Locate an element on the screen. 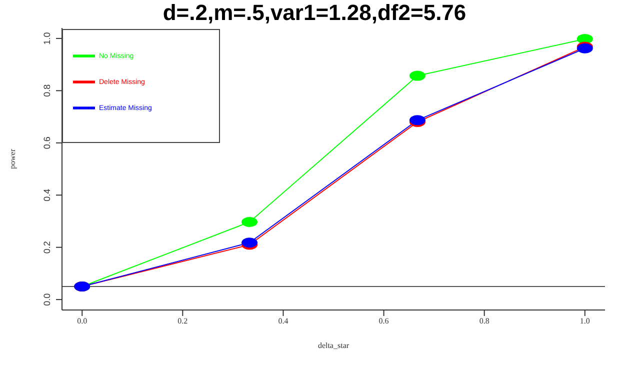  y-tick-label: 0.2 is located at coordinates (47, 247).